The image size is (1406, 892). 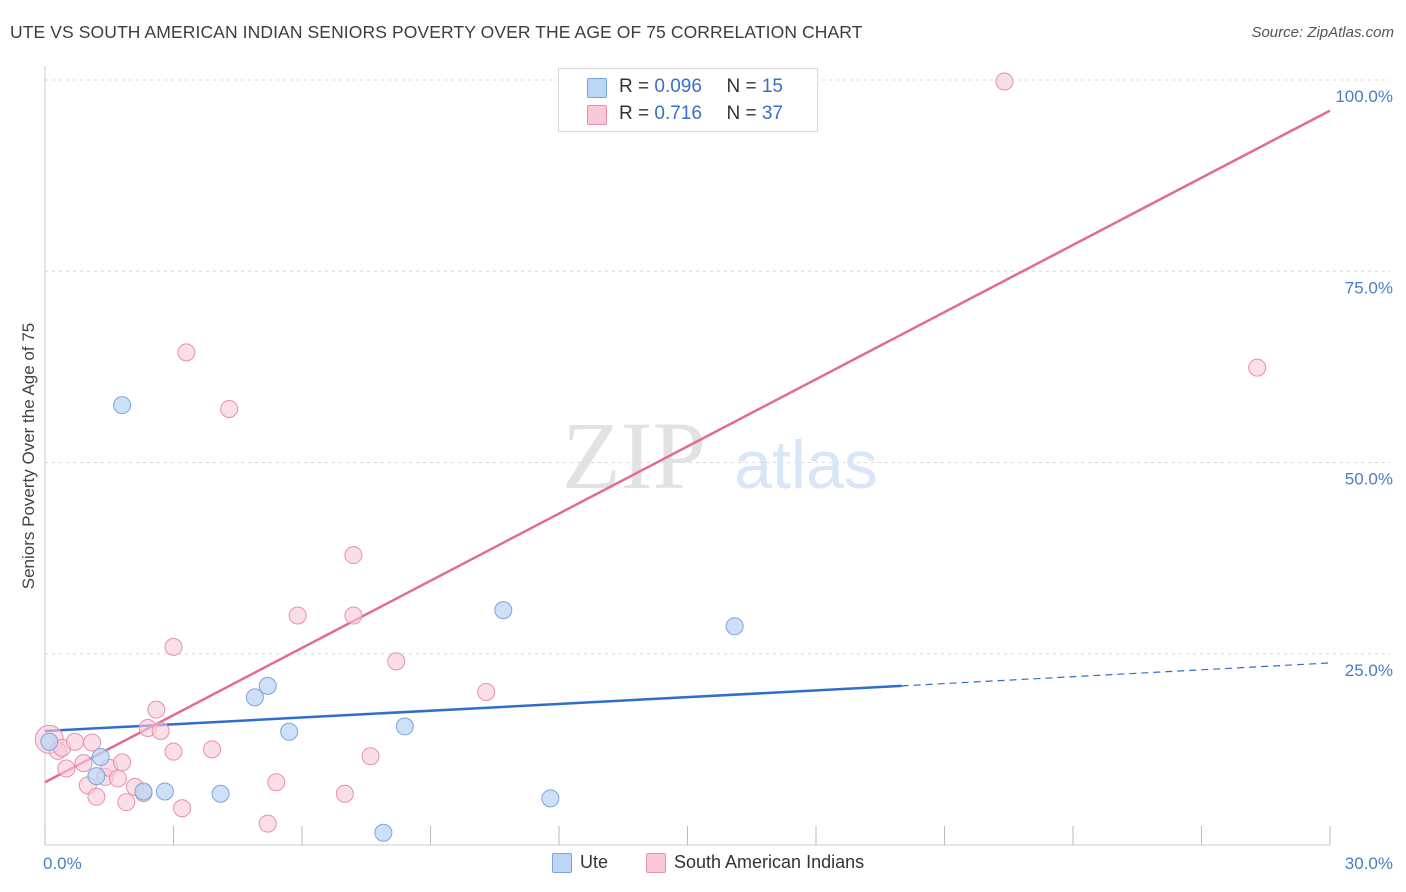 I want to click on source-label: Source: ZipAtlas.com, so click(x=1322, y=32).